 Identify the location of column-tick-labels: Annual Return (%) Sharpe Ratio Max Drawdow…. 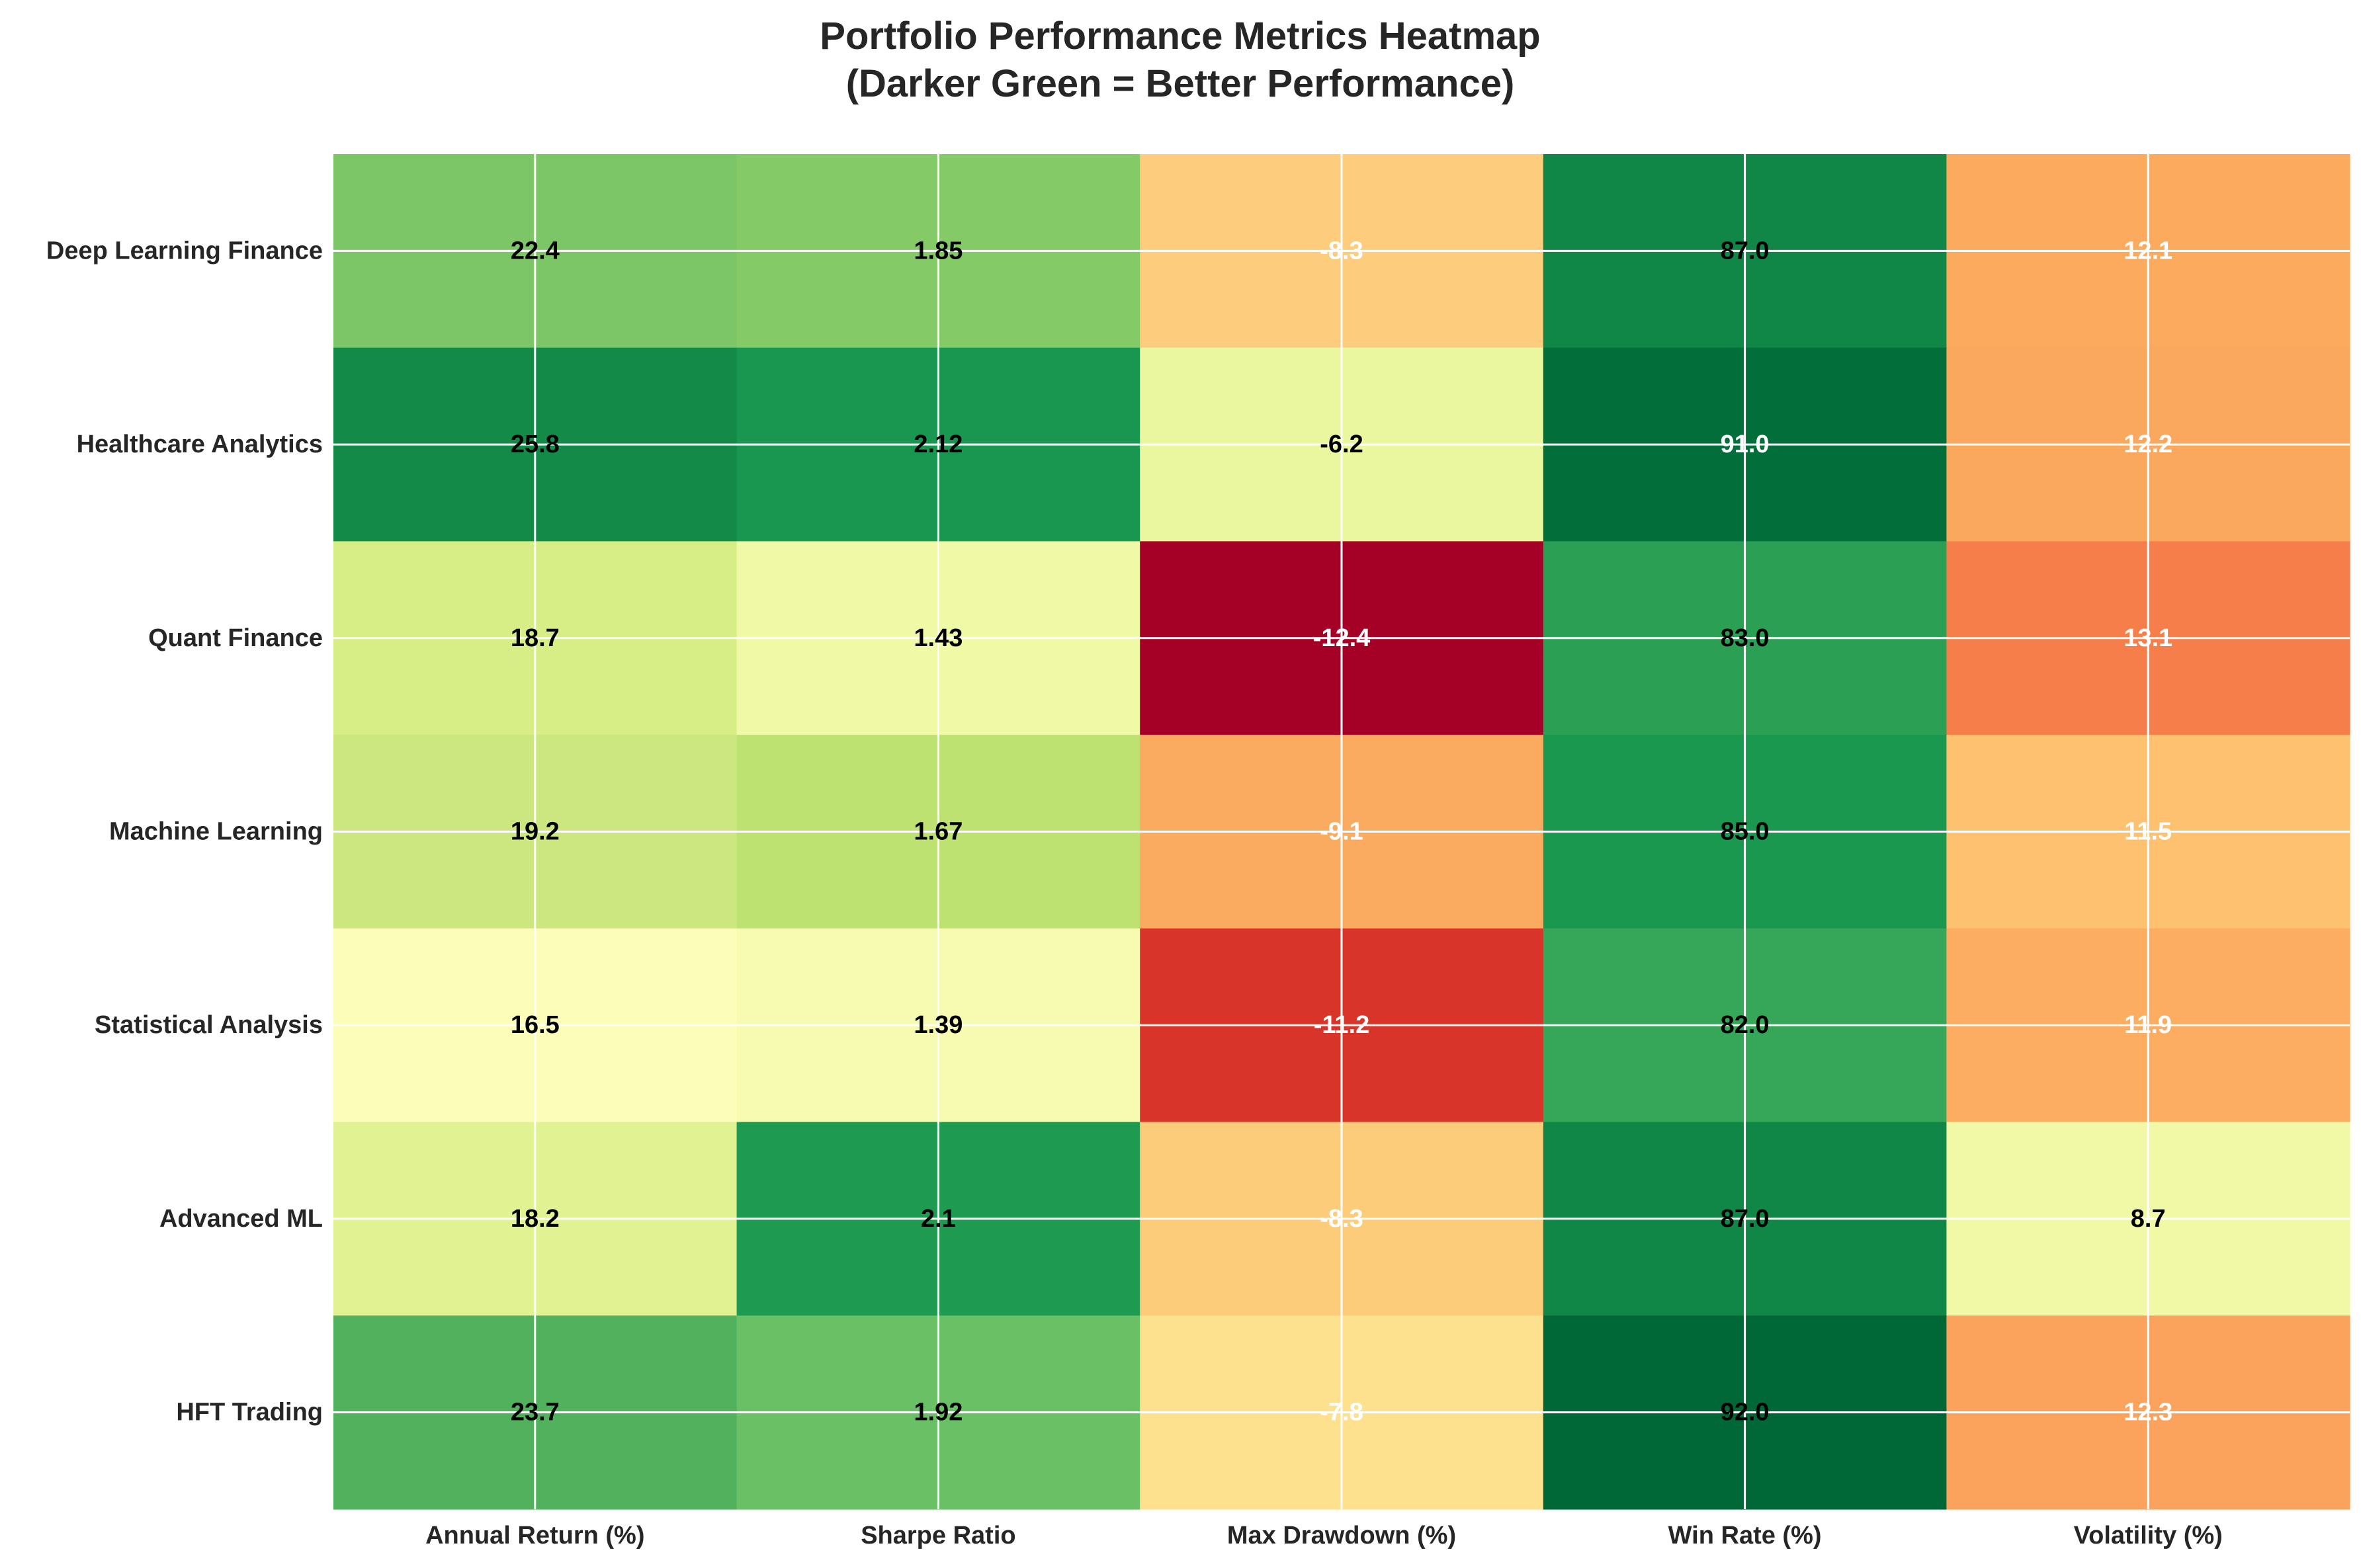
(1324, 1535).